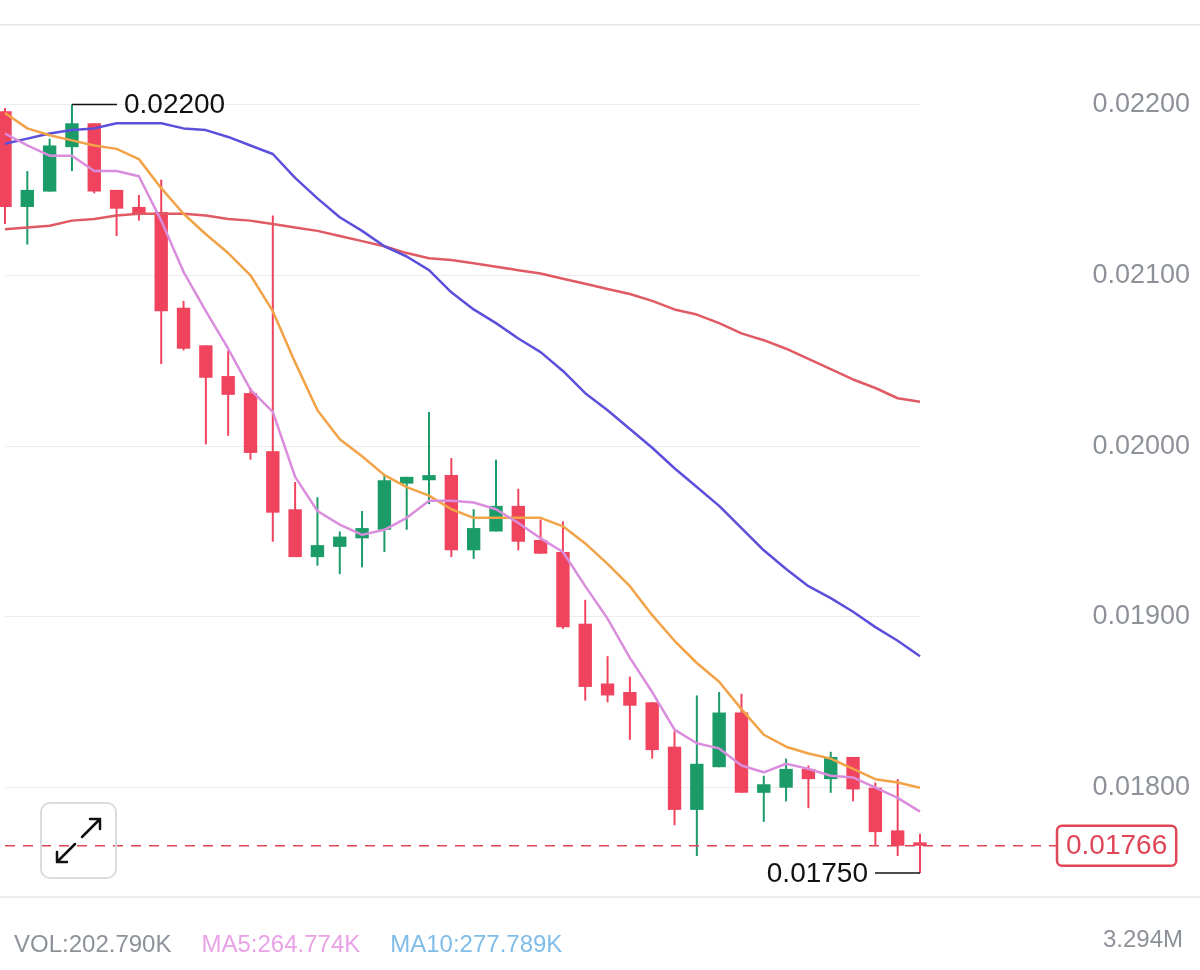  What do you see at coordinates (1141, 615) in the screenshot?
I see `y-tick-label: 0.01900` at bounding box center [1141, 615].